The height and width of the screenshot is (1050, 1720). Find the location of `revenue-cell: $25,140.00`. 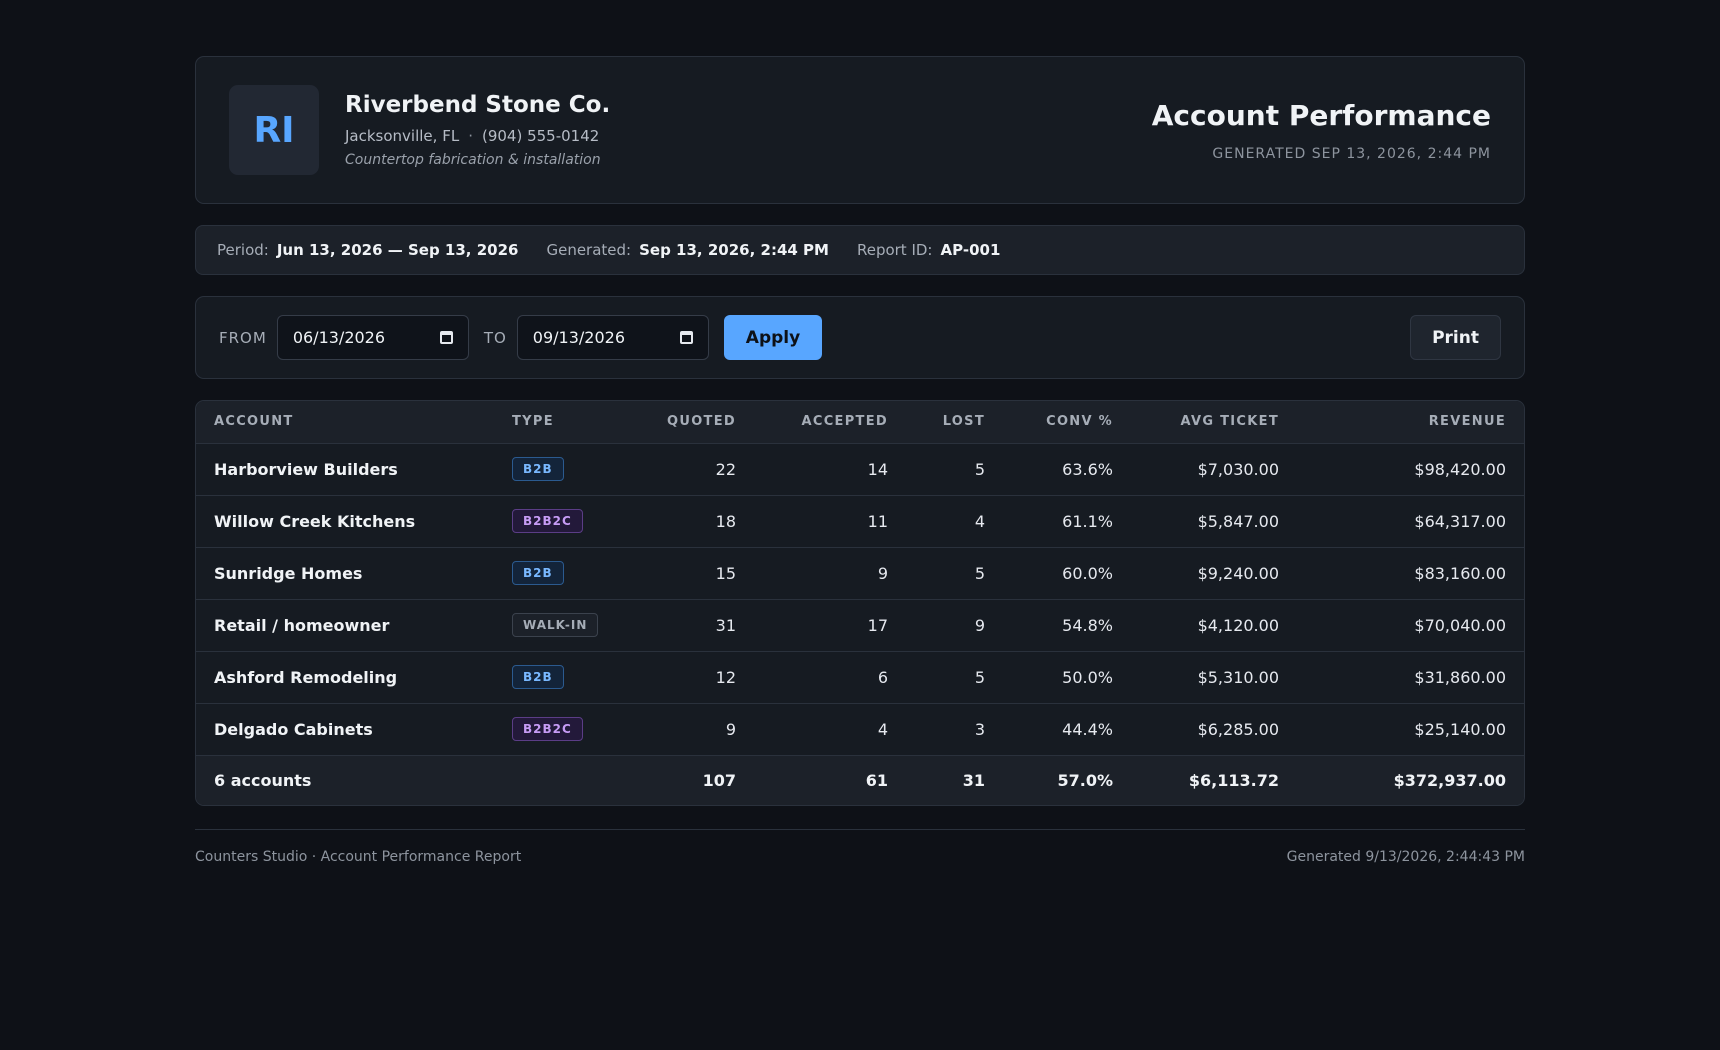

revenue-cell: $25,140.00 is located at coordinates (1460, 729).